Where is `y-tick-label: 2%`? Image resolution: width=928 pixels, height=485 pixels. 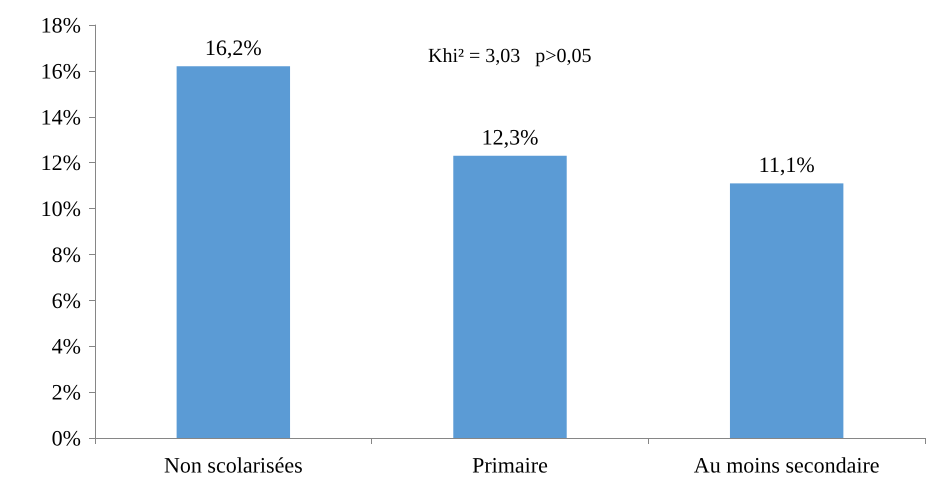
y-tick-label: 2% is located at coordinates (66, 392).